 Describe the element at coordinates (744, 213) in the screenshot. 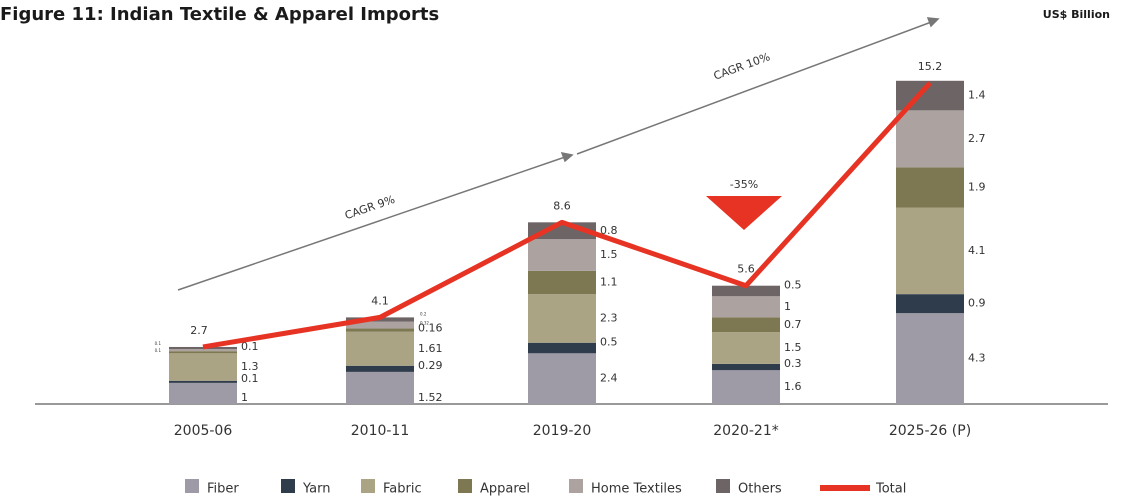

I see `decline-marker` at that location.